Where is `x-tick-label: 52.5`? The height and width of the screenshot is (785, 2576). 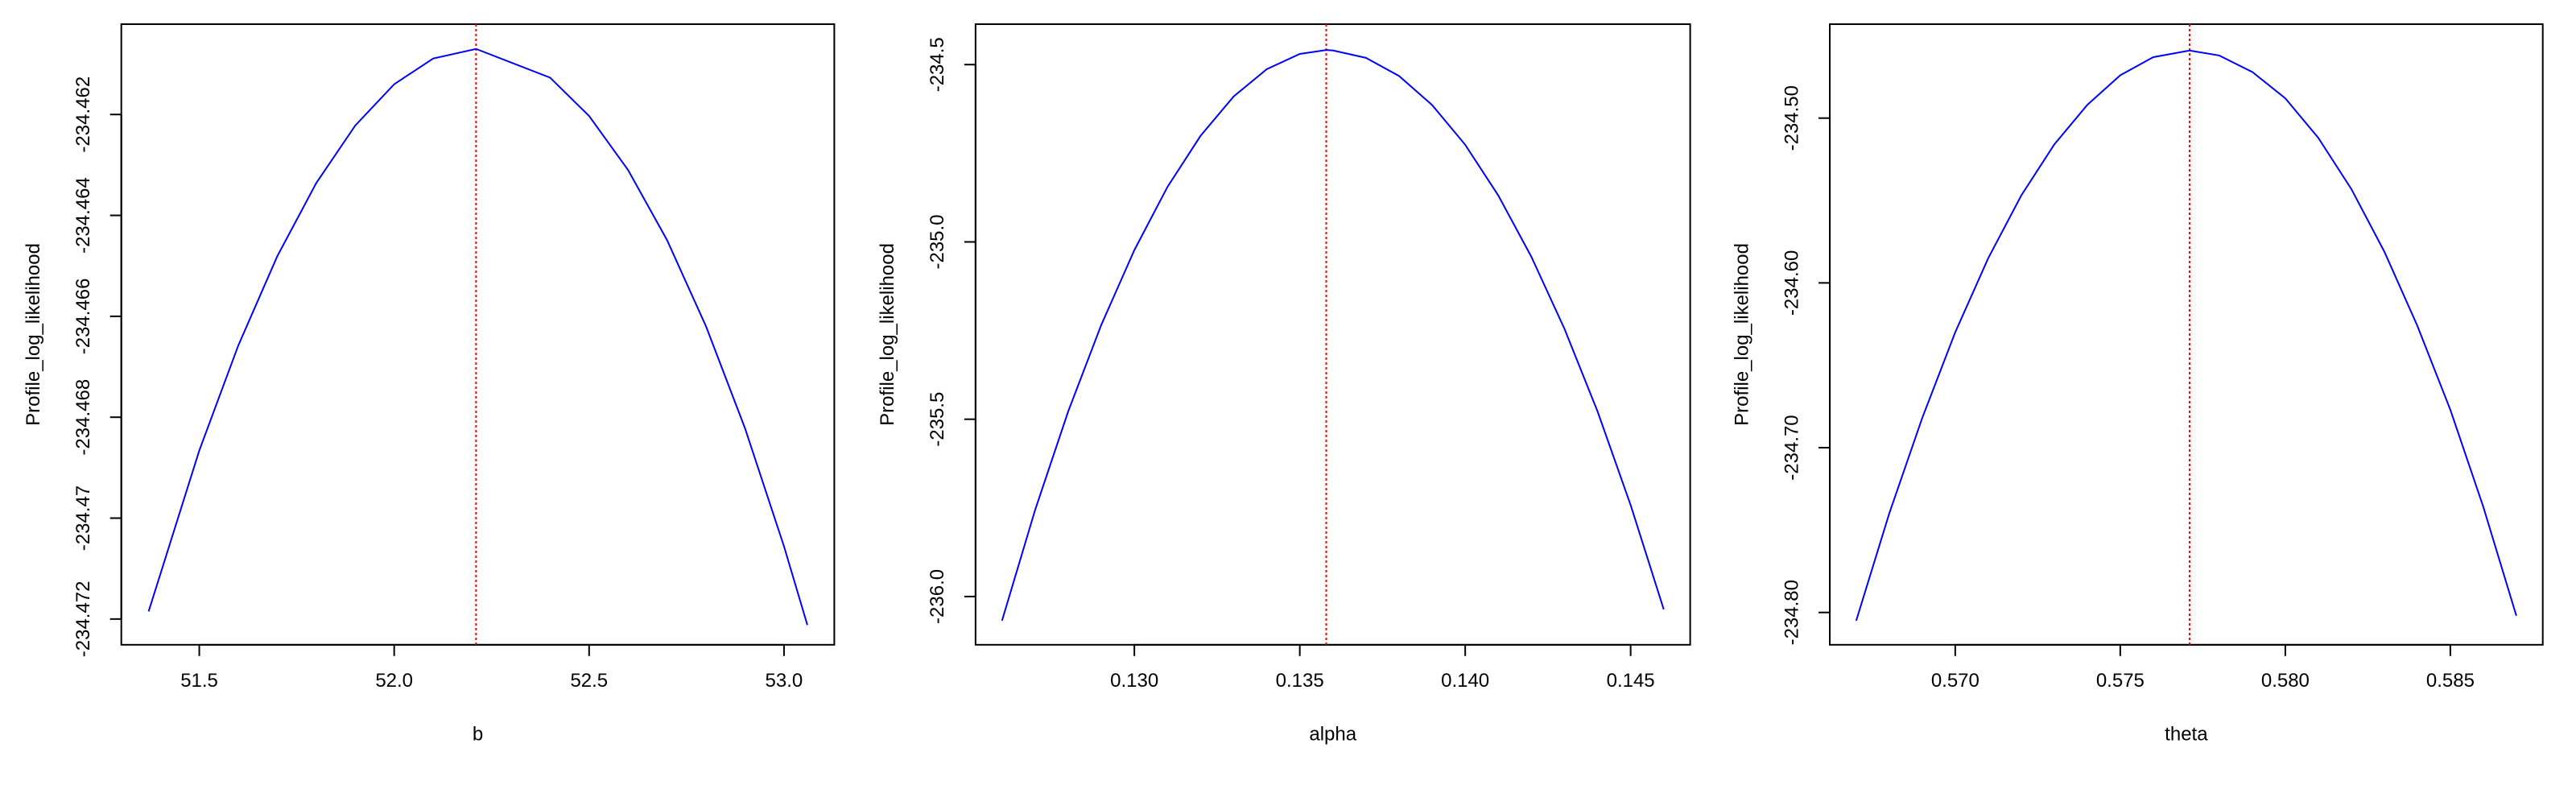 x-tick-label: 52.5 is located at coordinates (589, 681).